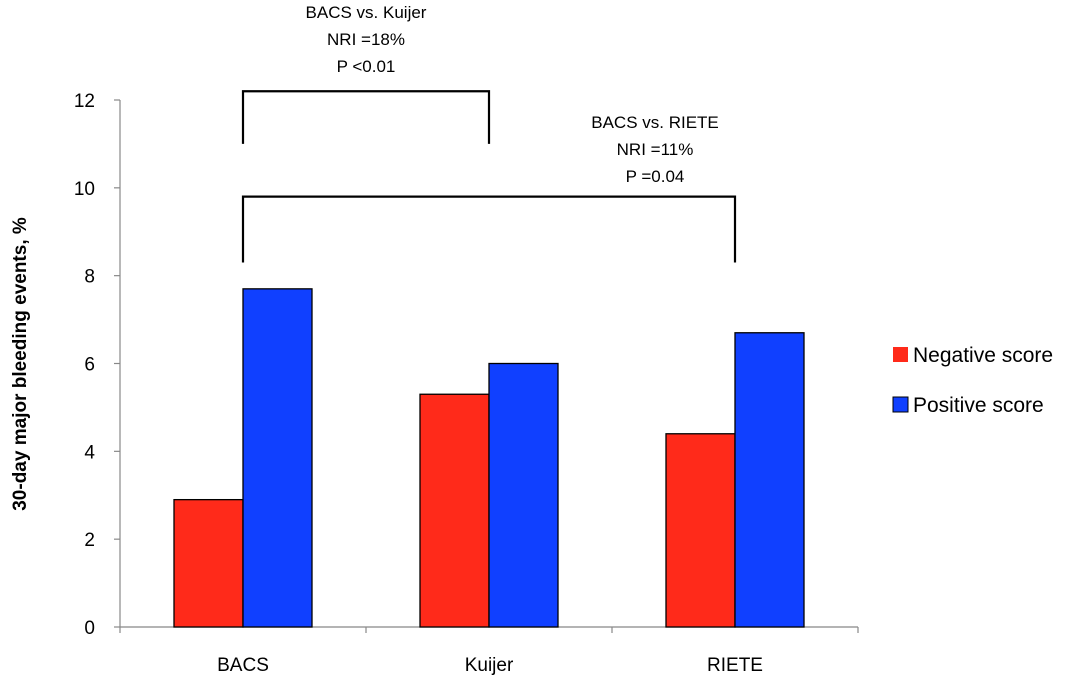 The image size is (1083, 677). What do you see at coordinates (655, 122) in the screenshot?
I see `annotation-text: BACS vs. RIETE` at bounding box center [655, 122].